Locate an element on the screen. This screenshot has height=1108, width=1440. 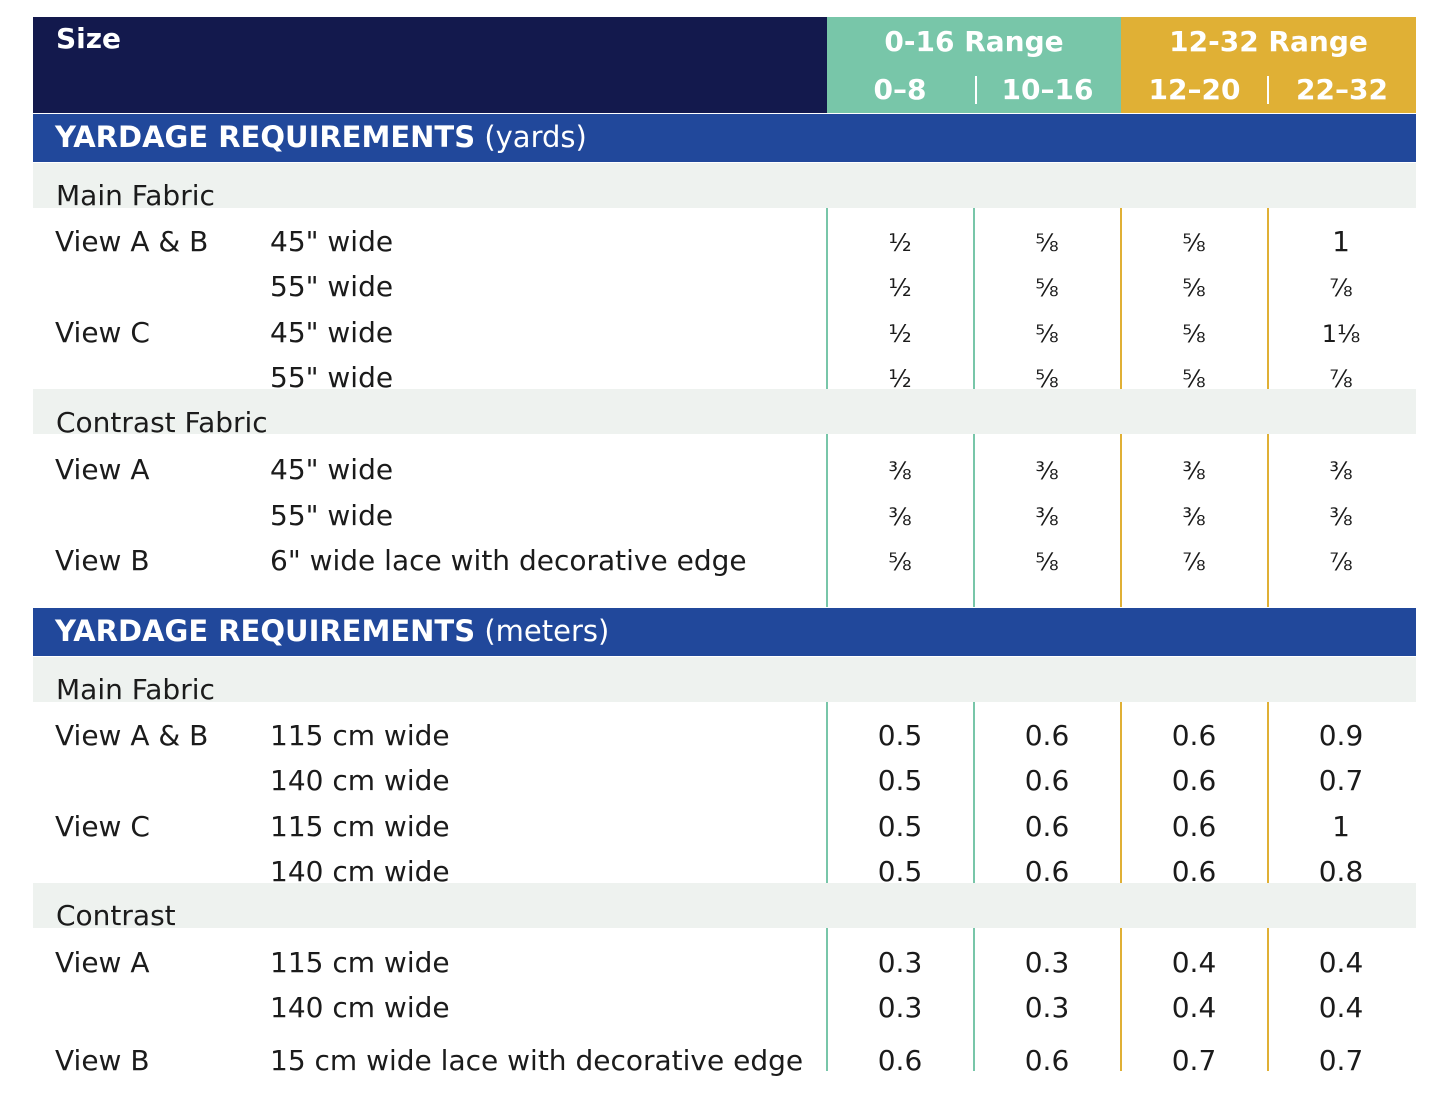
range-0-16-header is located at coordinates (974, 65).